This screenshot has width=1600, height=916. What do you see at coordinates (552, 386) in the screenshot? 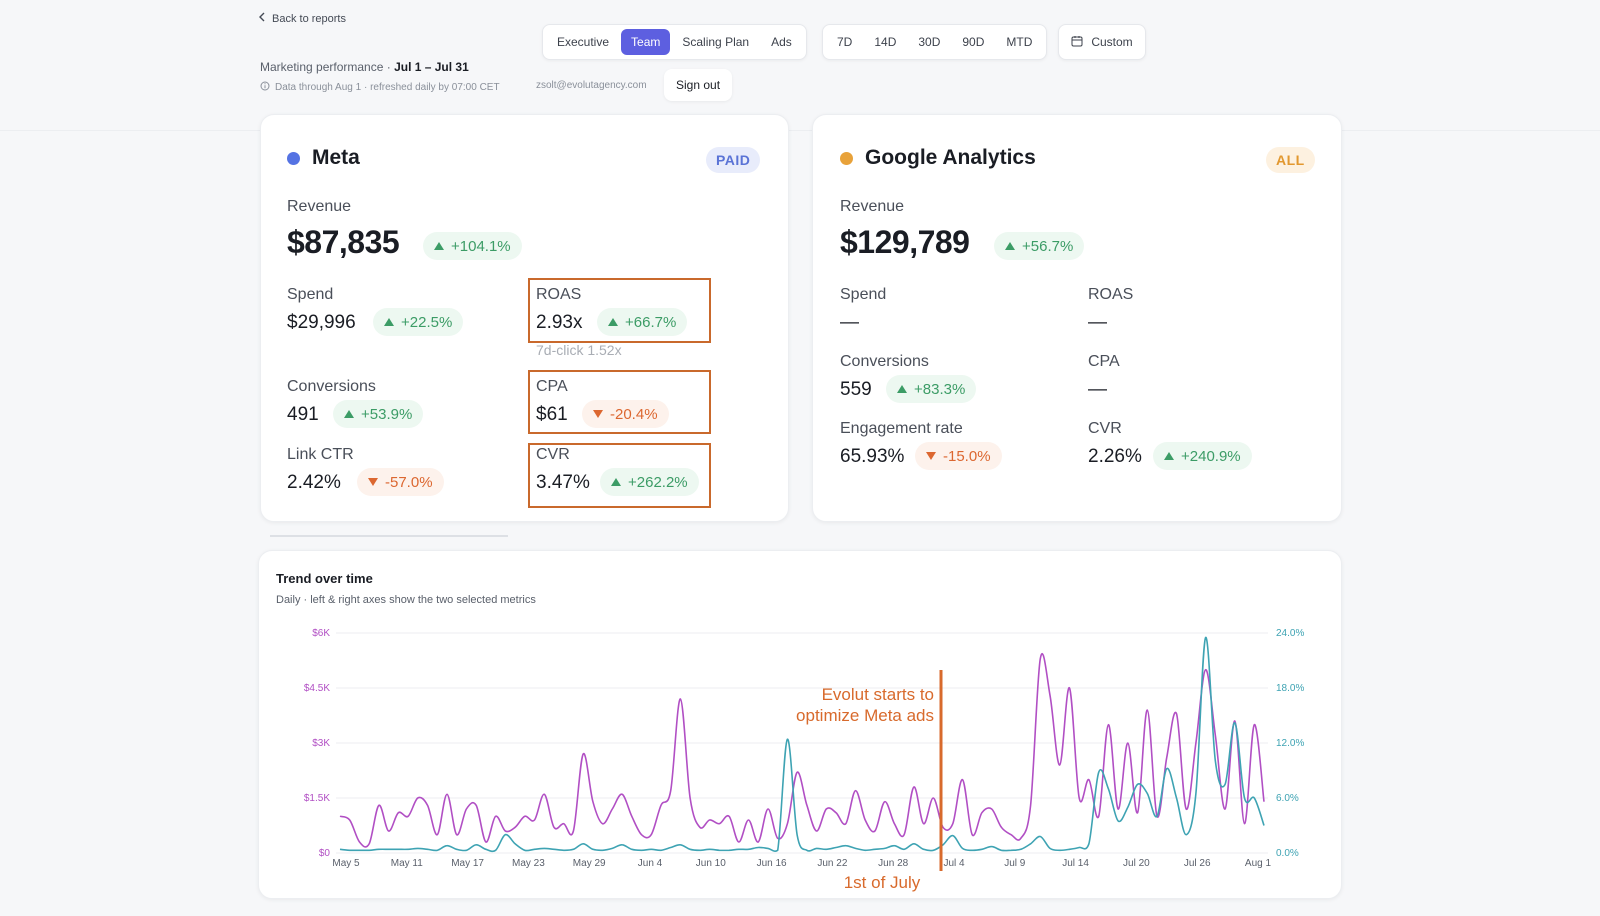
I see `meta-cpa-label: CPA` at bounding box center [552, 386].